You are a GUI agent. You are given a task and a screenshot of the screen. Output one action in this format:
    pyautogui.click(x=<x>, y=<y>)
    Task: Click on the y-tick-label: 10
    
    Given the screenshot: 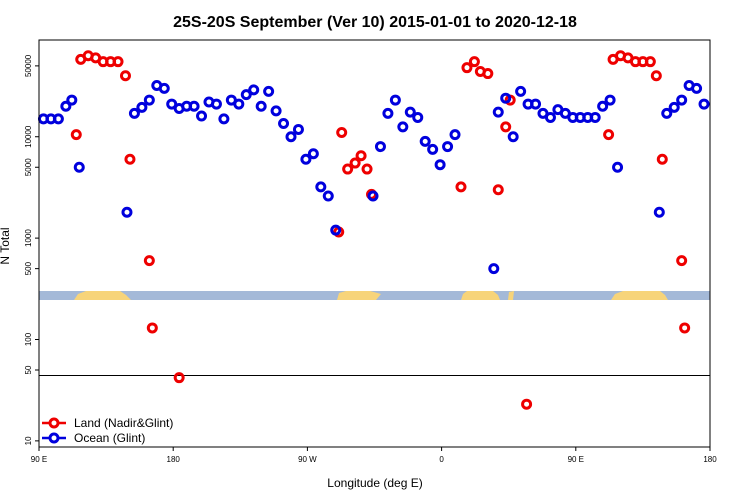 What is the action you would take?
    pyautogui.click(x=28, y=440)
    